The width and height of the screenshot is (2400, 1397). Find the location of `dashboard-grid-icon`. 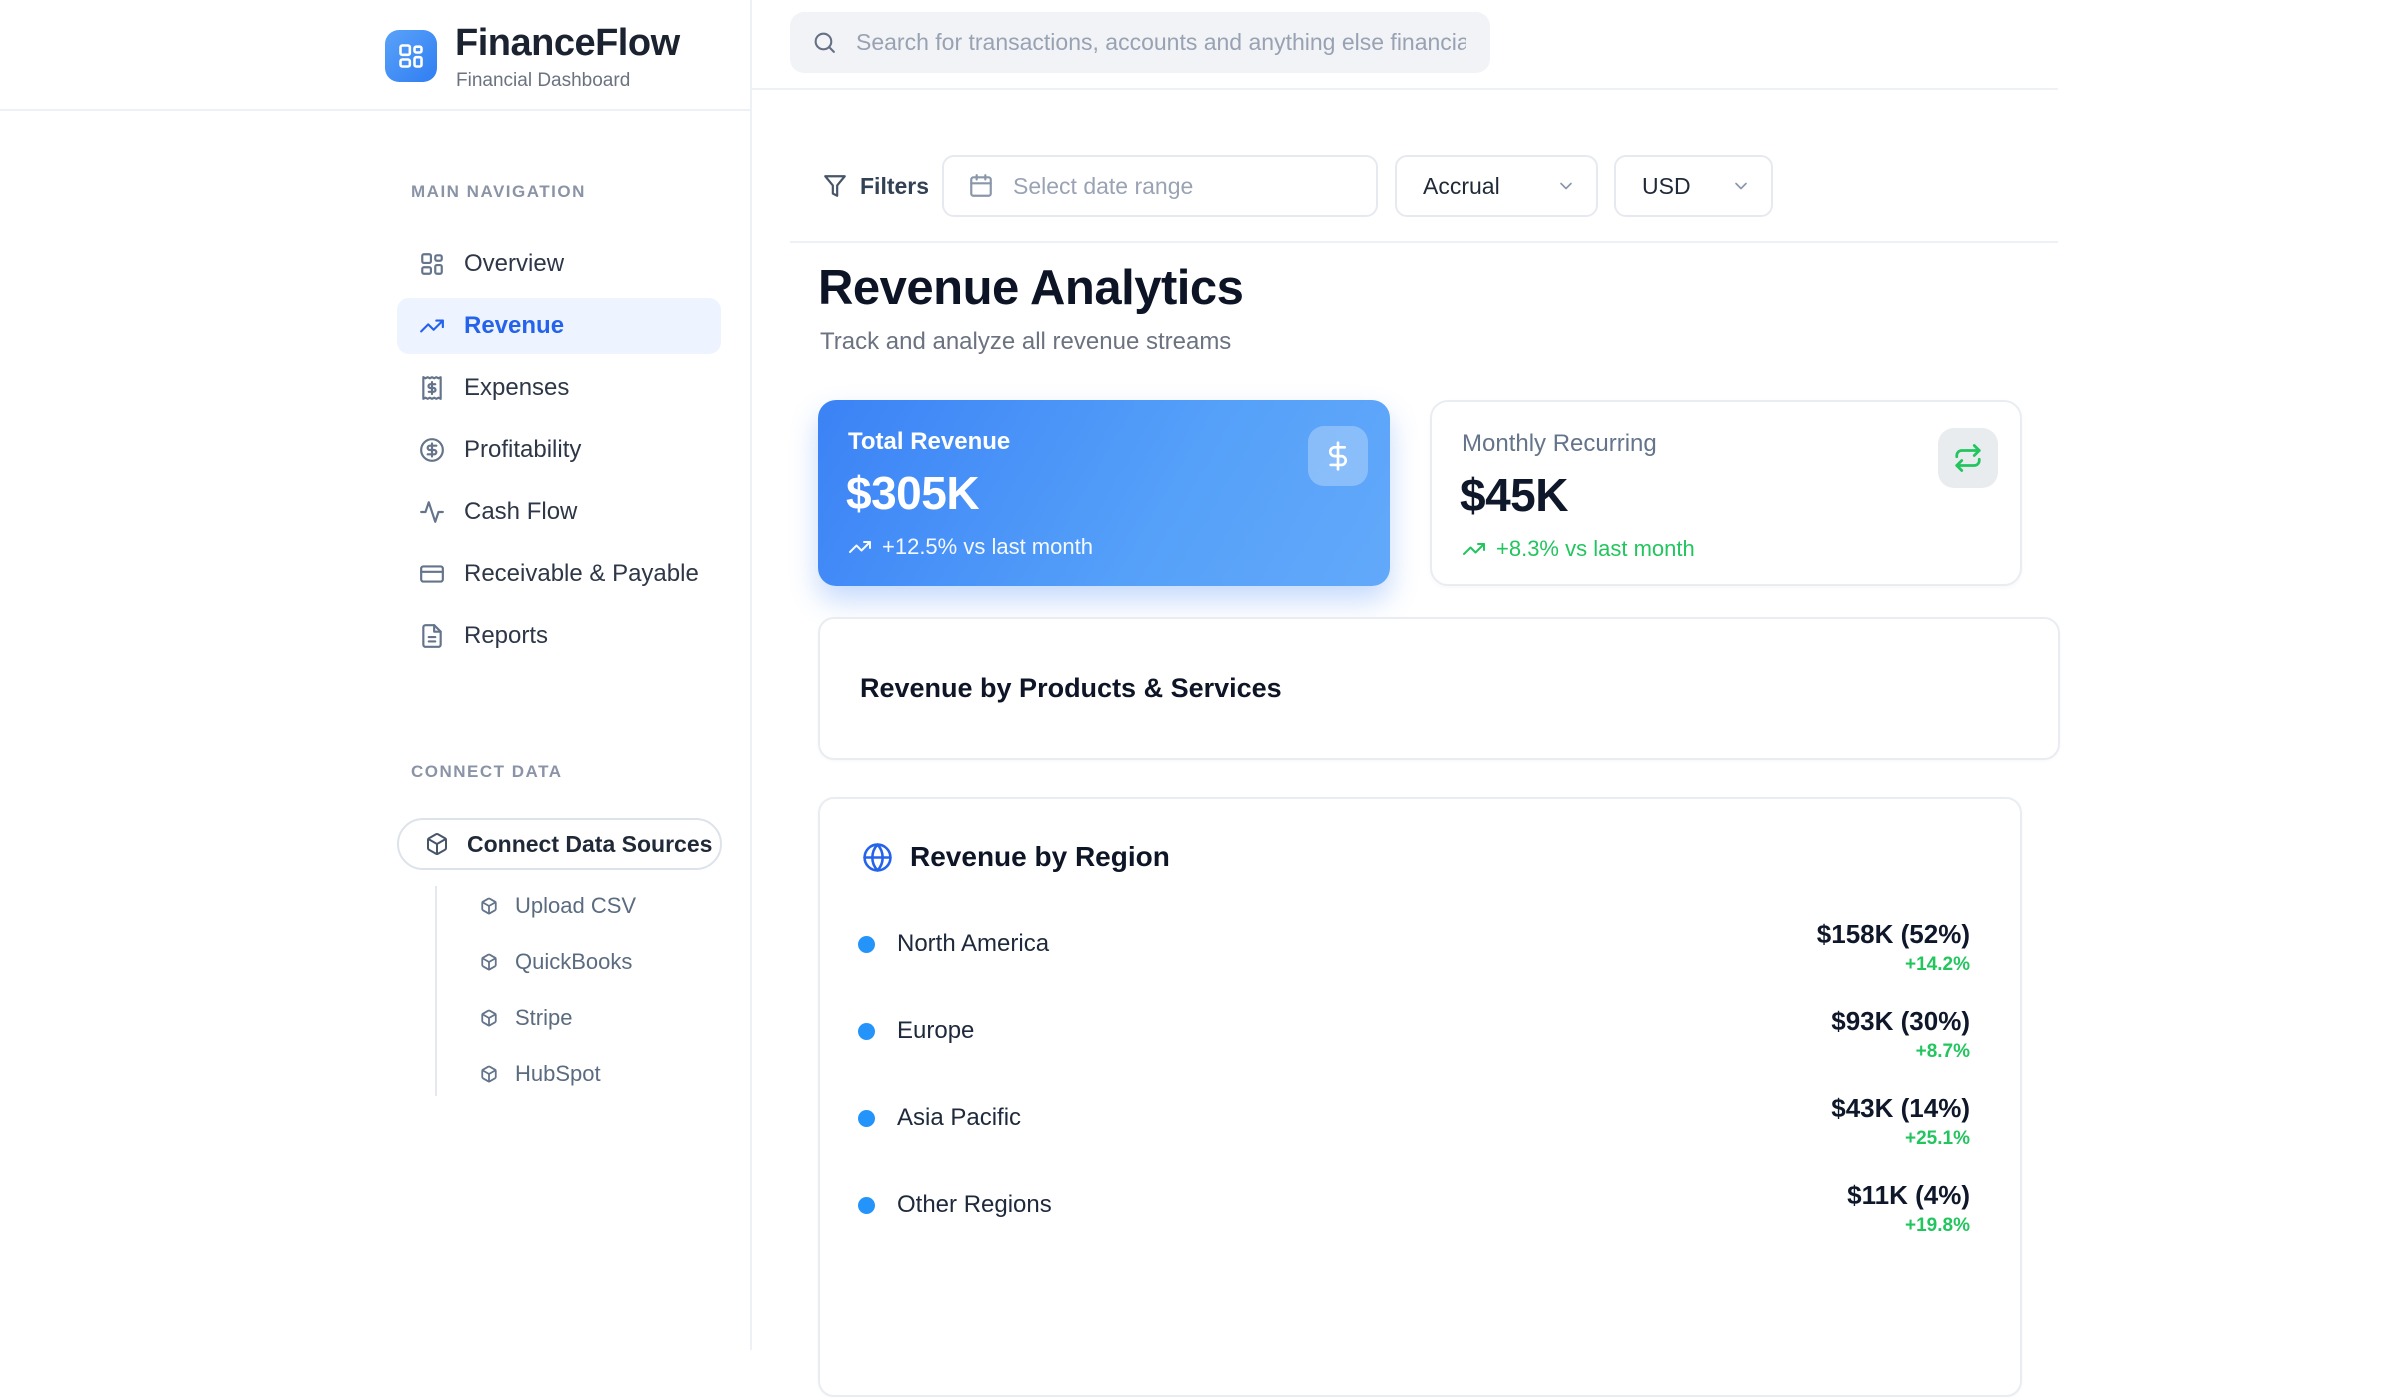

dashboard-grid-icon is located at coordinates (411, 56).